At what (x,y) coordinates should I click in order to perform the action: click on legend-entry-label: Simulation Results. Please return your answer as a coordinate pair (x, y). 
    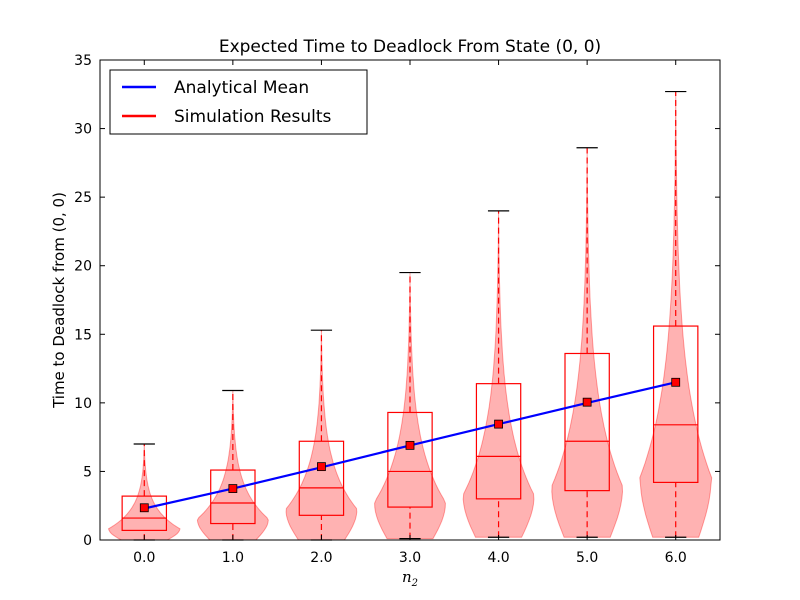
    Looking at the image, I should click on (252, 117).